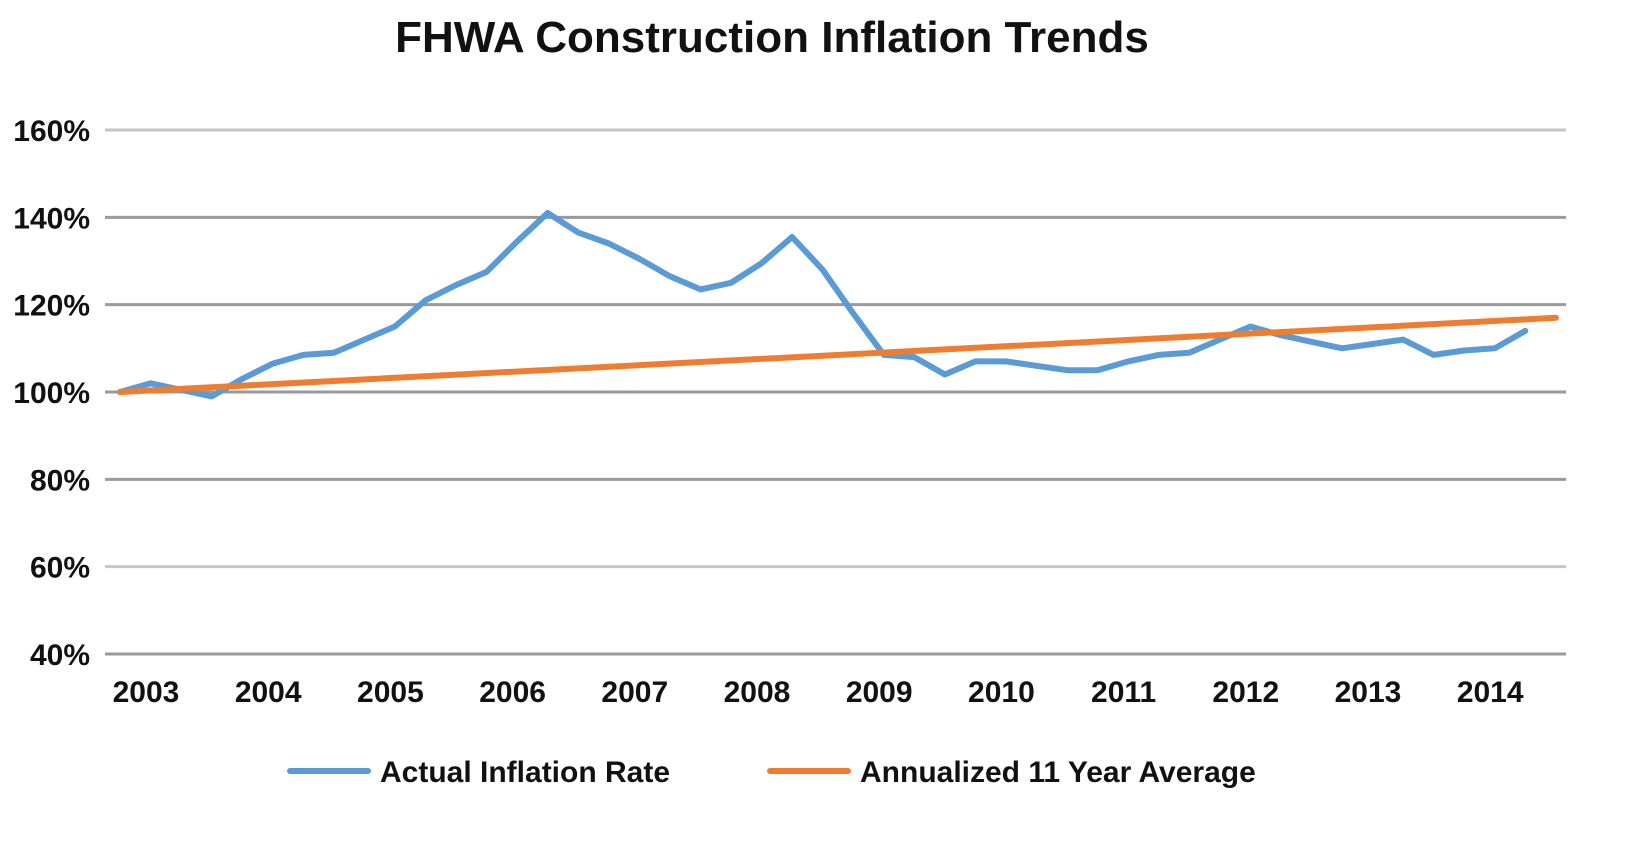 Image resolution: width=1646 pixels, height=844 pixels. What do you see at coordinates (60, 655) in the screenshot?
I see `y-tick-label: 40%` at bounding box center [60, 655].